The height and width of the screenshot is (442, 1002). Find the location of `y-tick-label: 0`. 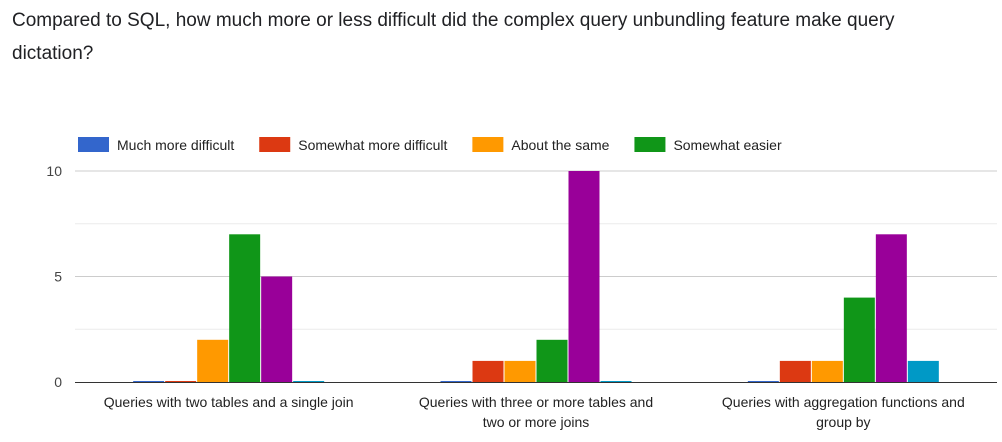

y-tick-label: 0 is located at coordinates (58, 382).